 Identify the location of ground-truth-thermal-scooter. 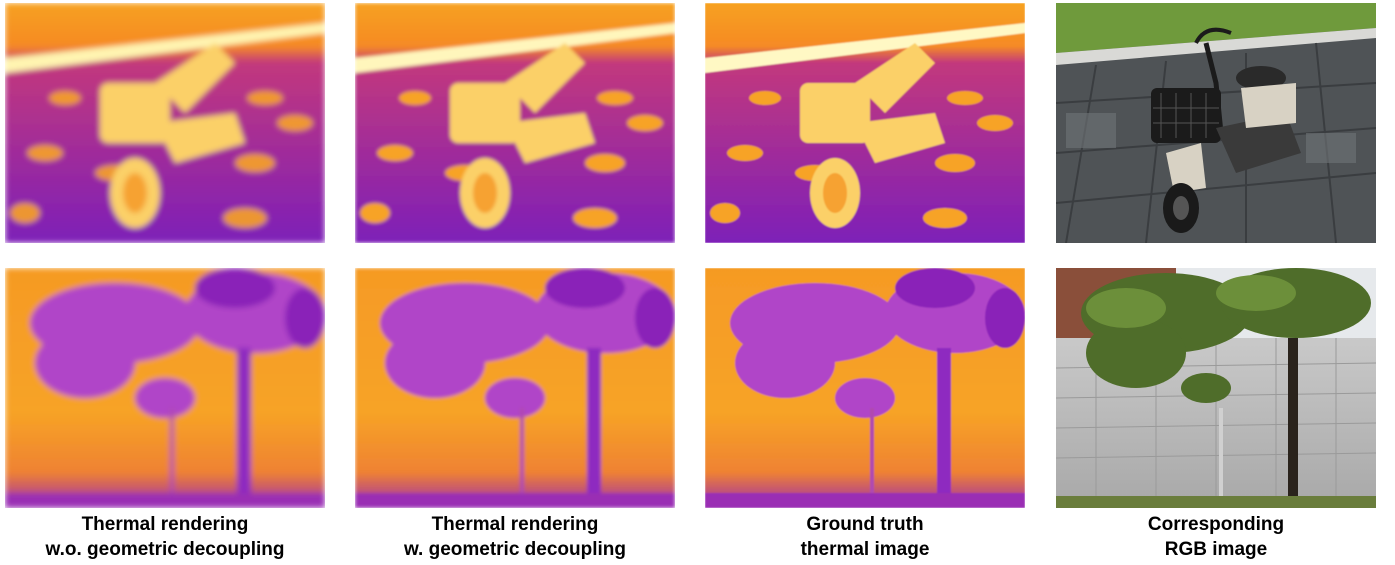
(865, 123).